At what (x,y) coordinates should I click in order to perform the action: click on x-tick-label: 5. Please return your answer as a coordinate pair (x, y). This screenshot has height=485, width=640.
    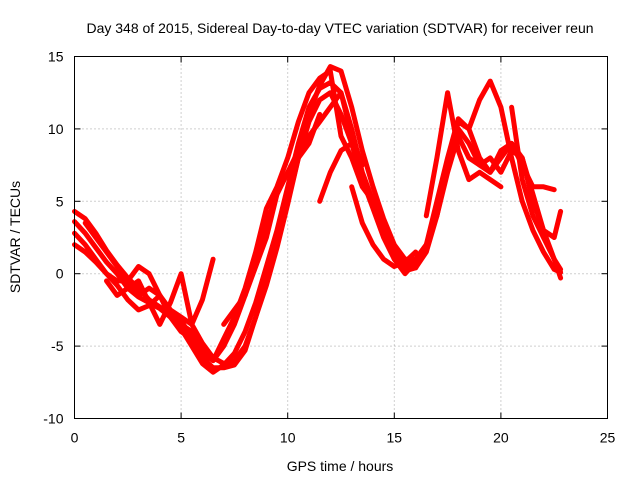
    Looking at the image, I should click on (181, 438).